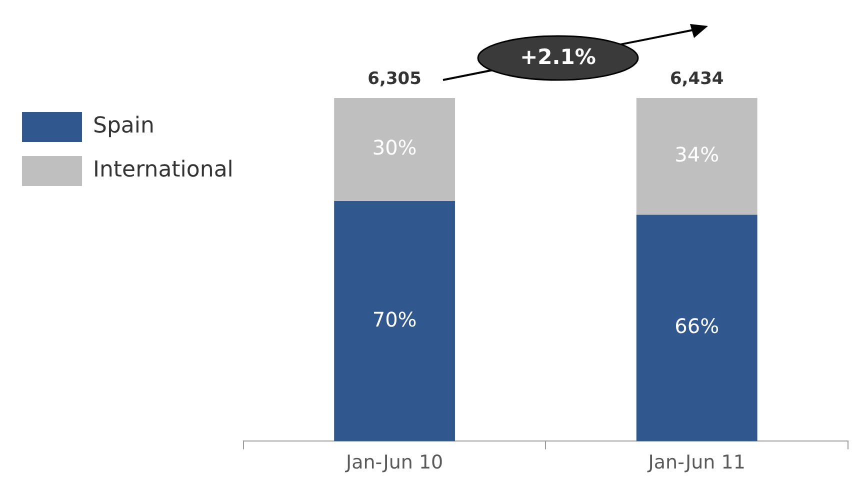 This screenshot has height=486, width=866. I want to click on text: 6,305, so click(395, 78).